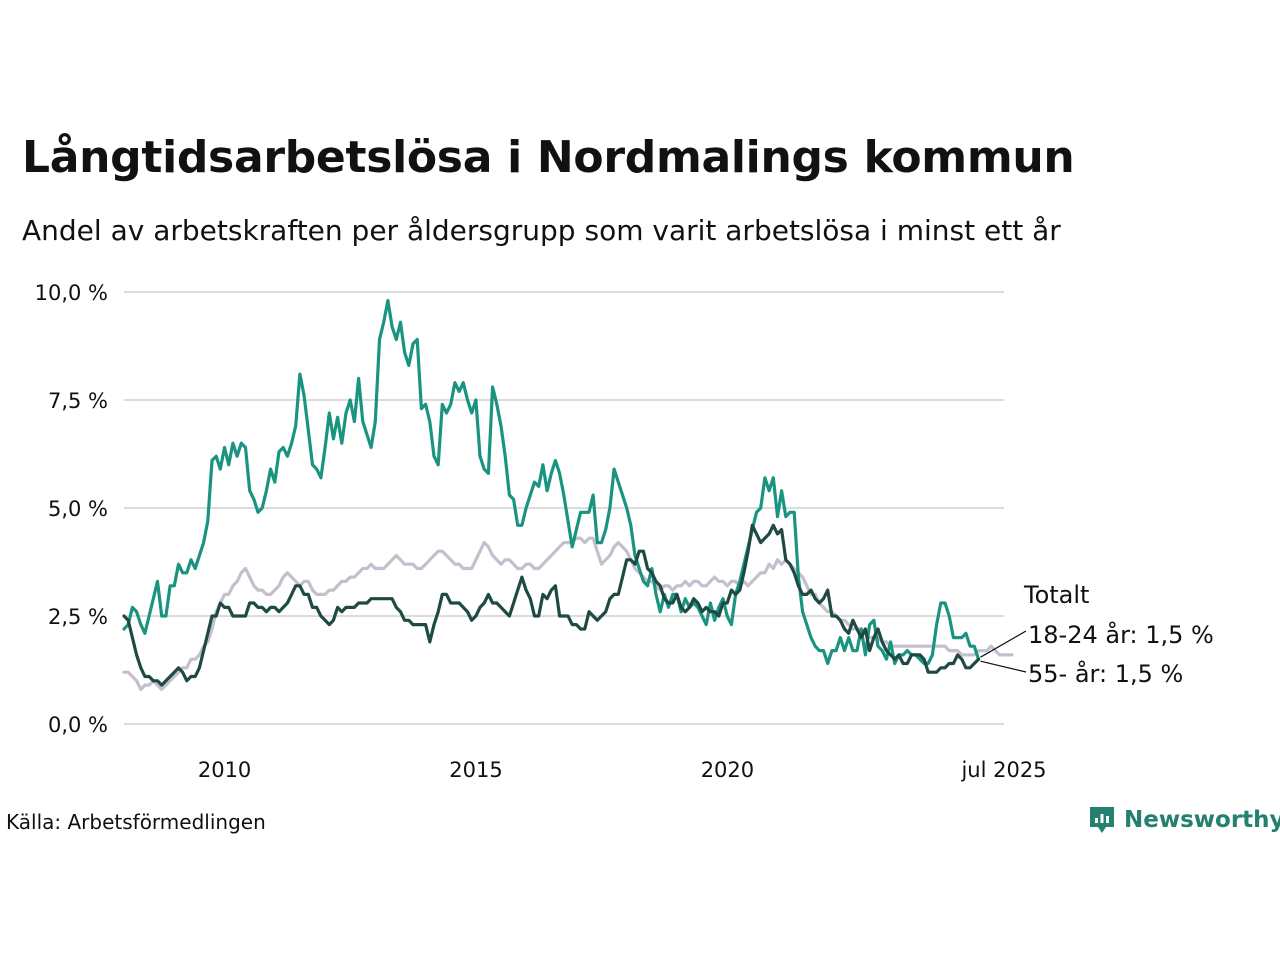  I want to click on y-tick-label: 0,0 %, so click(78, 725).